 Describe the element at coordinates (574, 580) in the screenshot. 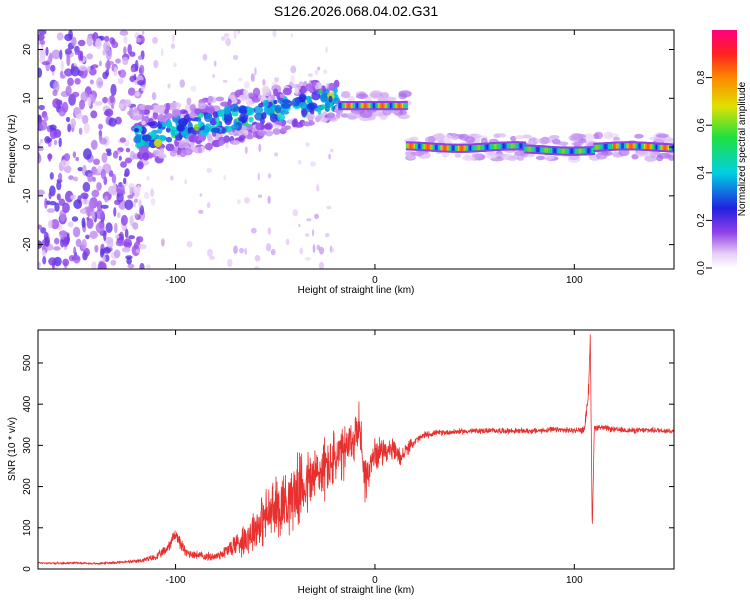

I see `snr-xtick-label: 100` at that location.